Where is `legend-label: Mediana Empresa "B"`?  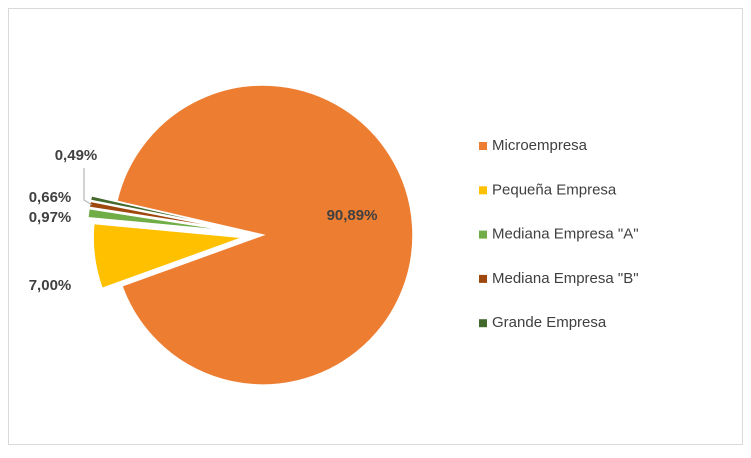 legend-label: Mediana Empresa "B" is located at coordinates (565, 278).